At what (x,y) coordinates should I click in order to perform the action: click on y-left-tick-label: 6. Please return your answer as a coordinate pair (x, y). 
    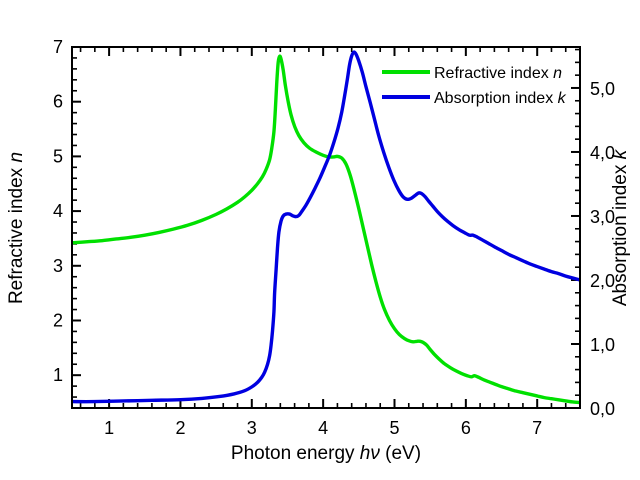
    Looking at the image, I should click on (58, 102).